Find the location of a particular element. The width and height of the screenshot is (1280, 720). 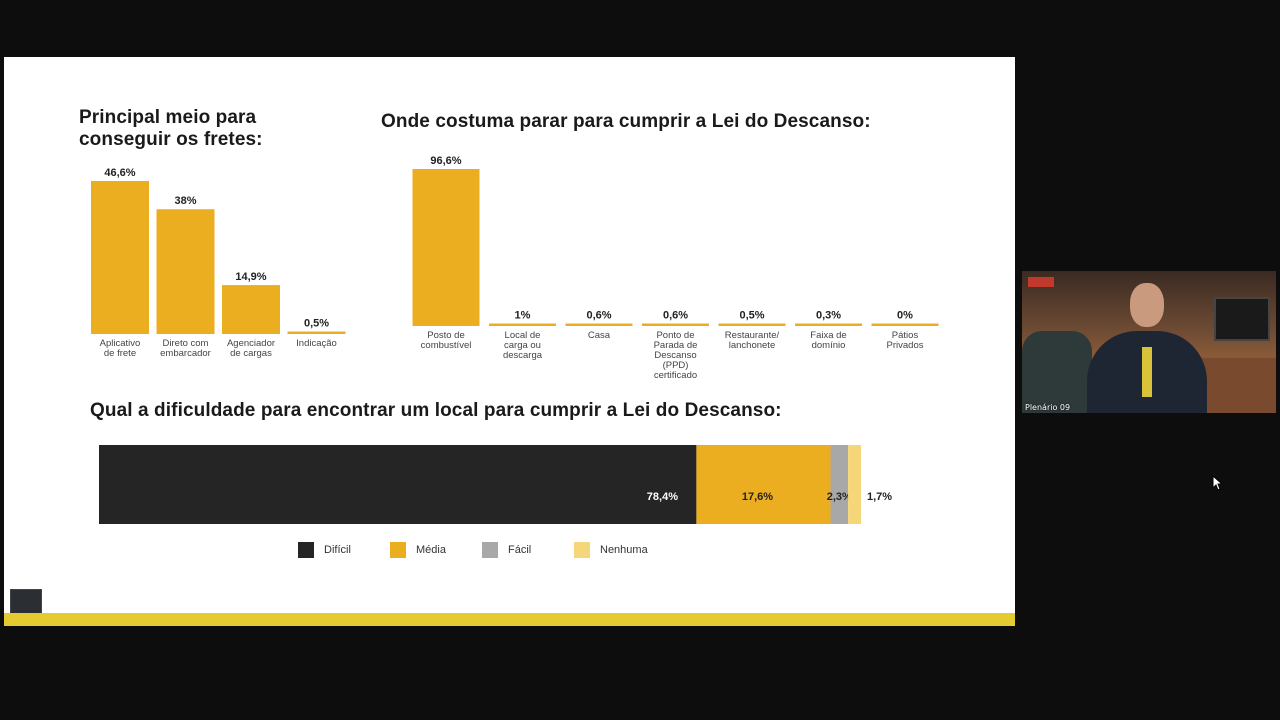

chart1-category-label-2: Agenciador de cargas is located at coordinates (251, 348).